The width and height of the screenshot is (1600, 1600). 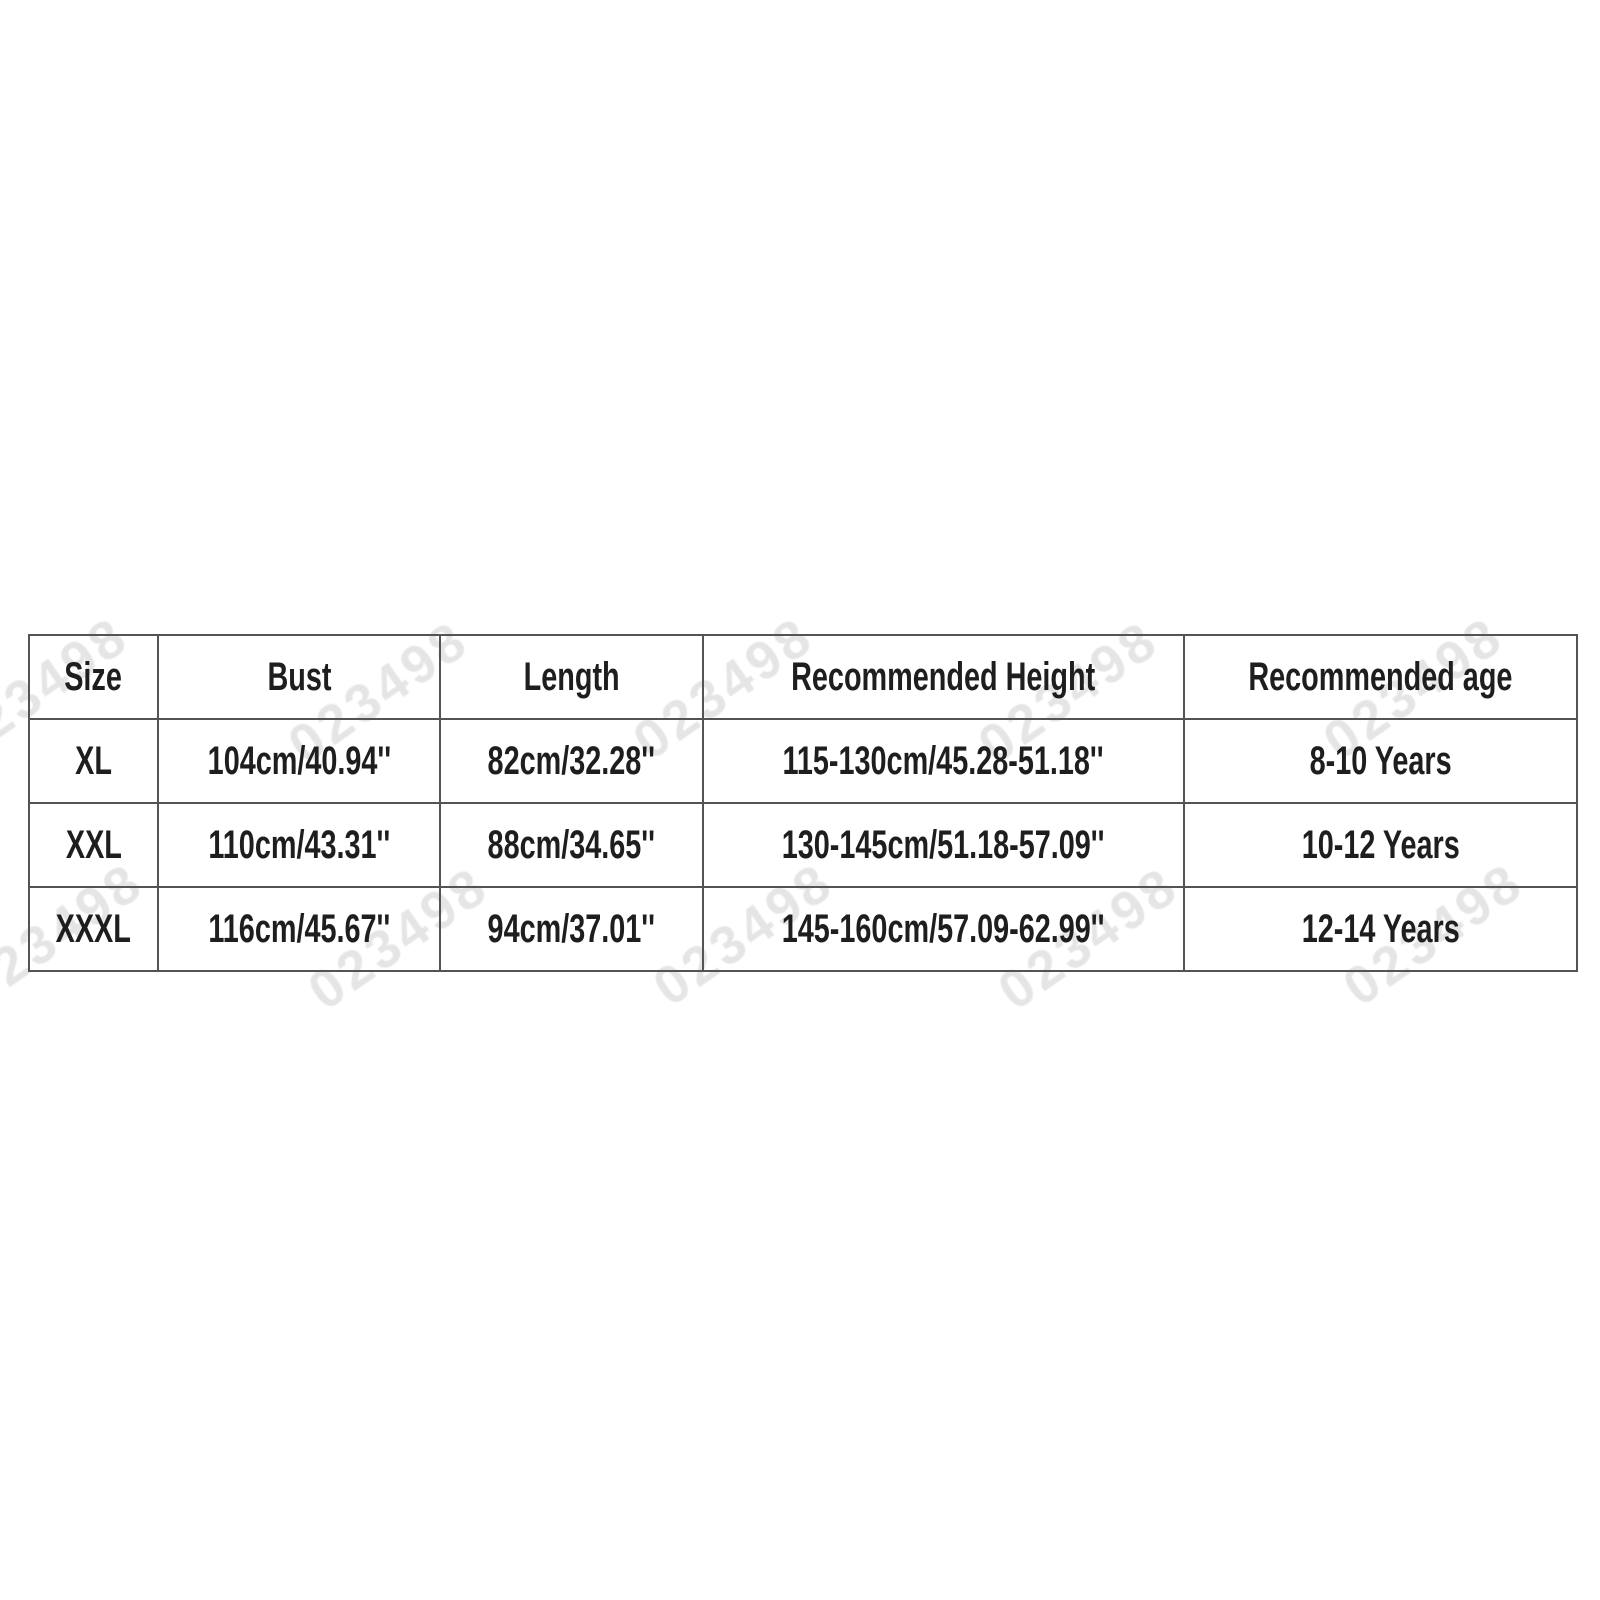 I want to click on cell-xxl-bust-value: 110cm/43.31'', so click(x=299, y=844).